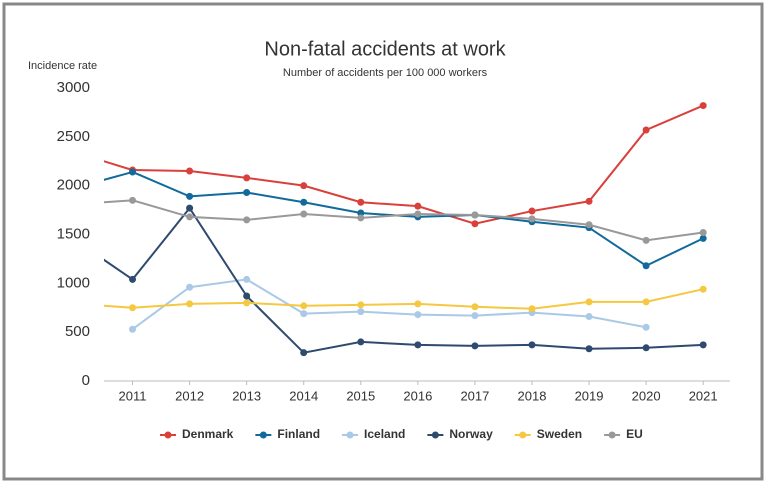  What do you see at coordinates (385, 49) in the screenshot?
I see `chart-title: Non-fatal accidents at work` at bounding box center [385, 49].